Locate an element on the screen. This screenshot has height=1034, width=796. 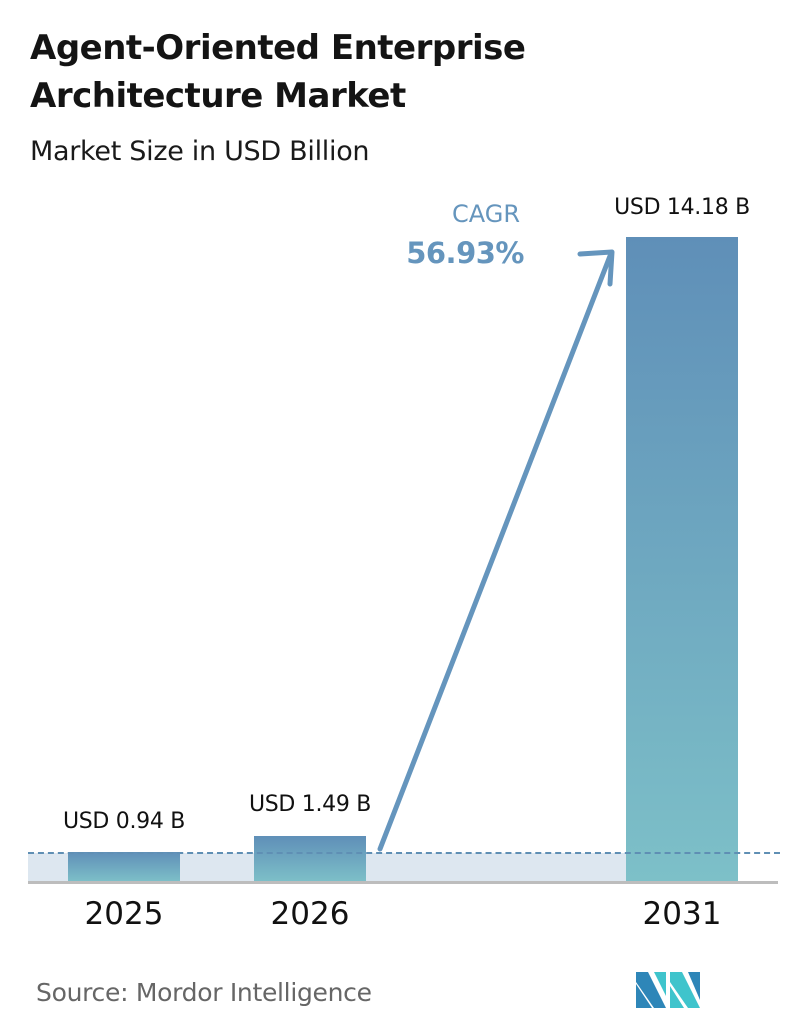
chart-subtitle: Market Size in USD Billion is located at coordinates (200, 151).